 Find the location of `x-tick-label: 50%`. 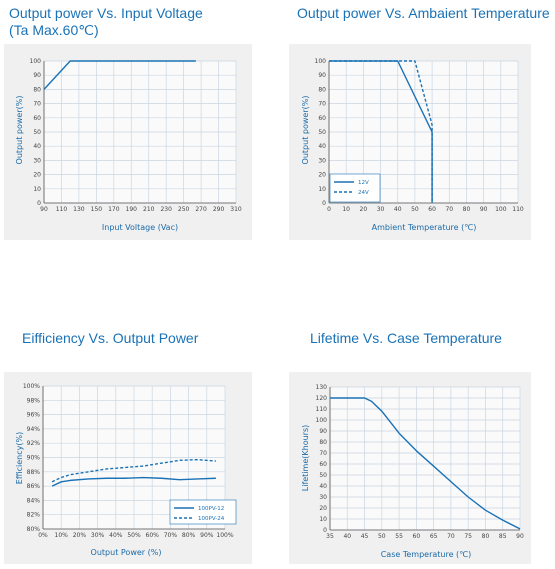

x-tick-label: 50% is located at coordinates (134, 535).